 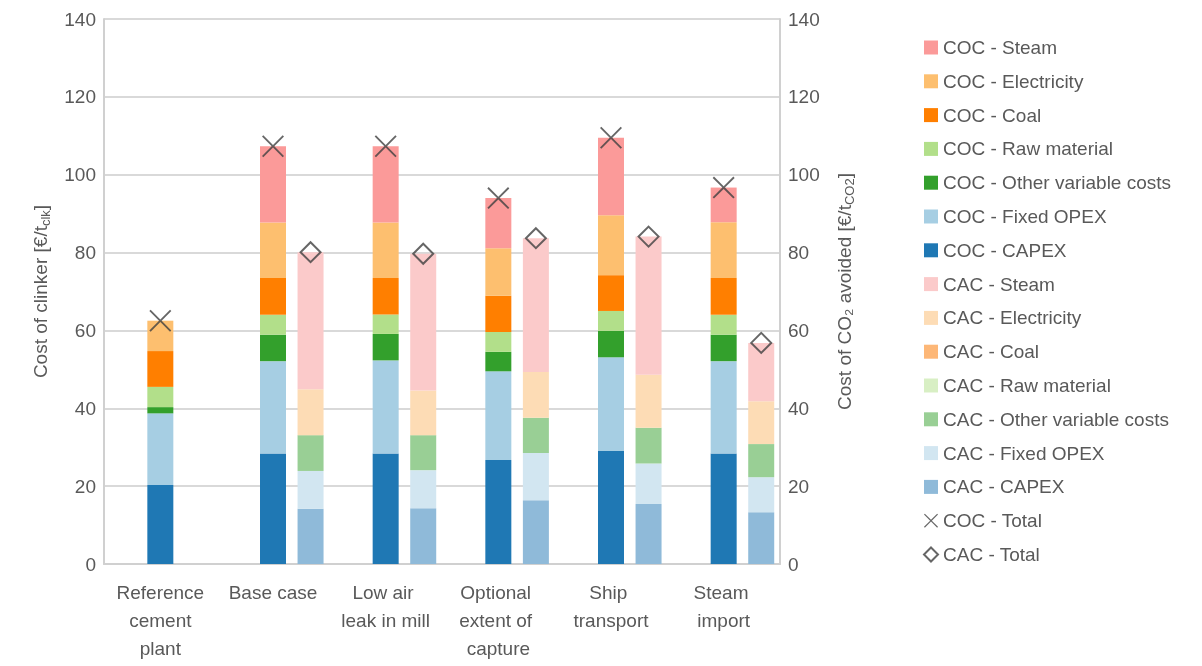 What do you see at coordinates (991, 352) in the screenshot?
I see `legend-label: CAC - Coal` at bounding box center [991, 352].